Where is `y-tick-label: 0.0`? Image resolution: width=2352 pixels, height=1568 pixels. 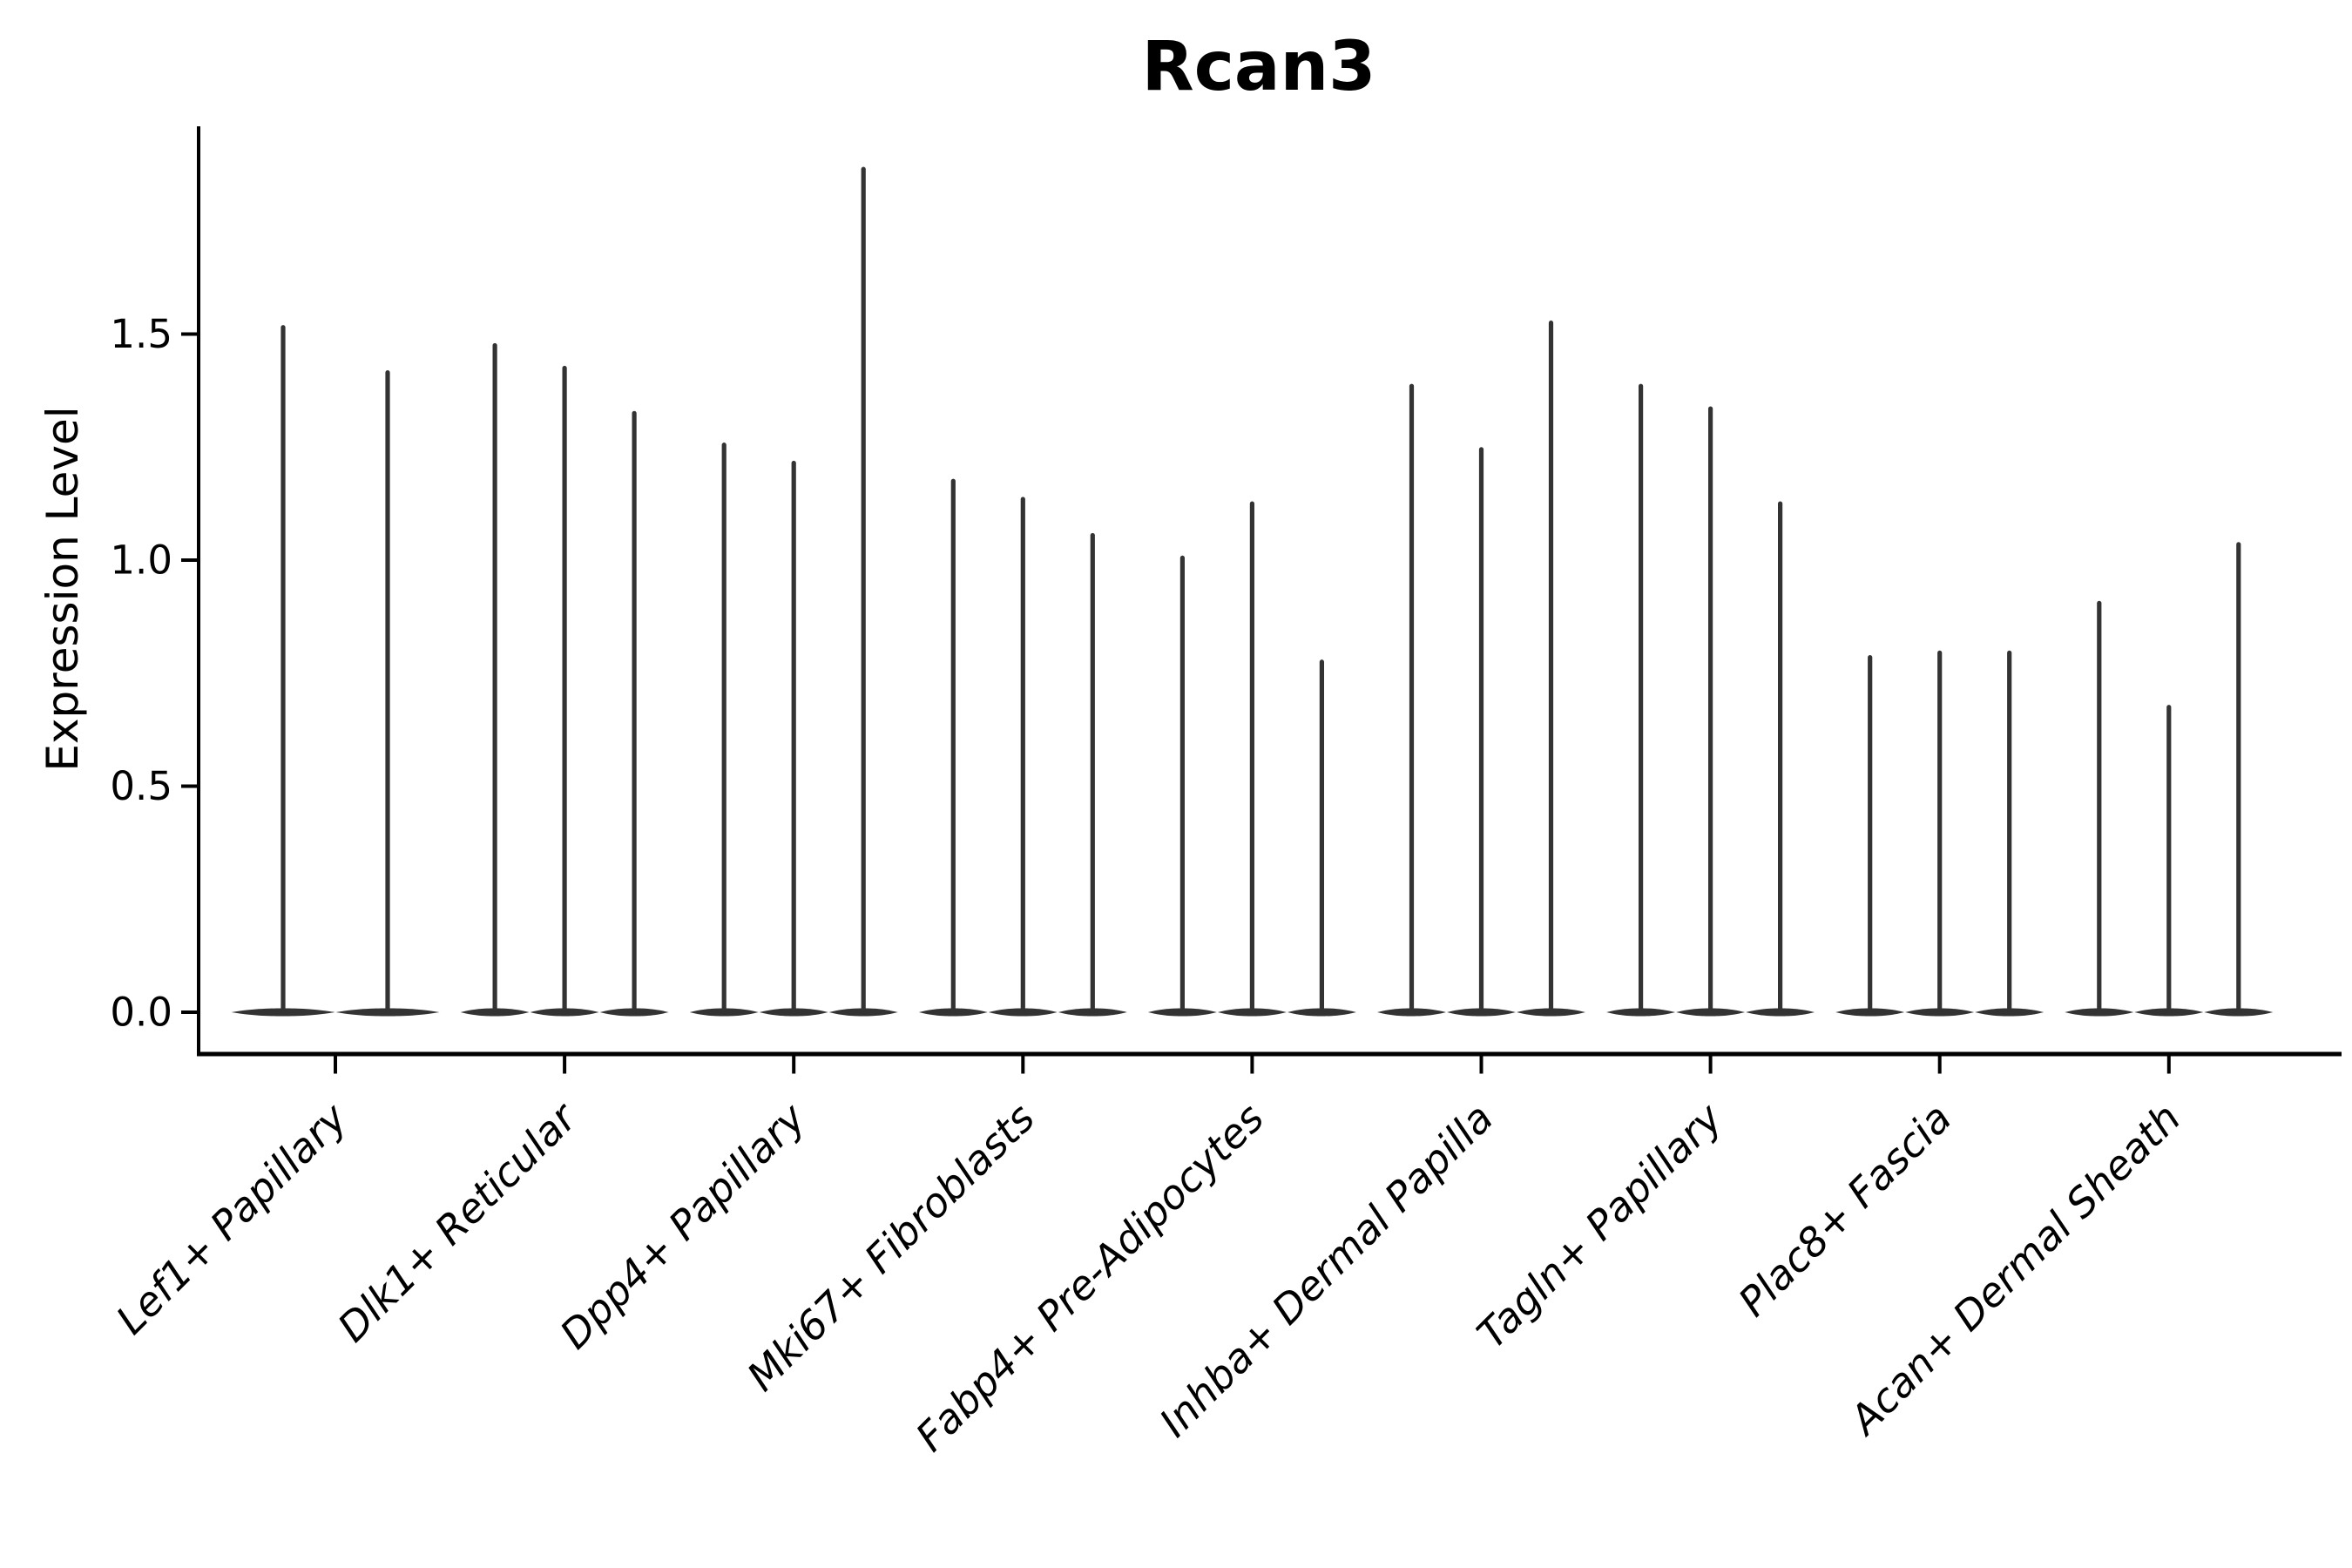 y-tick-label: 0.0 is located at coordinates (141, 1013).